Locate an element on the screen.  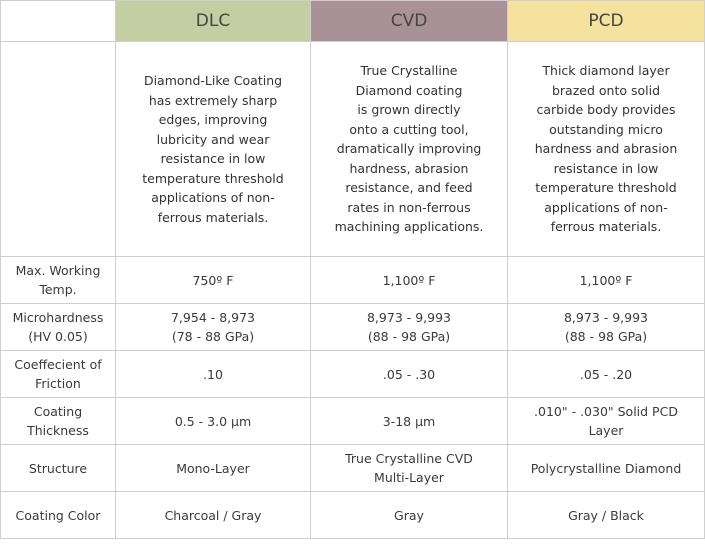
cell-dlc: 7,954 - 8,973 (78 - 88 GPa) is located at coordinates (213, 327).